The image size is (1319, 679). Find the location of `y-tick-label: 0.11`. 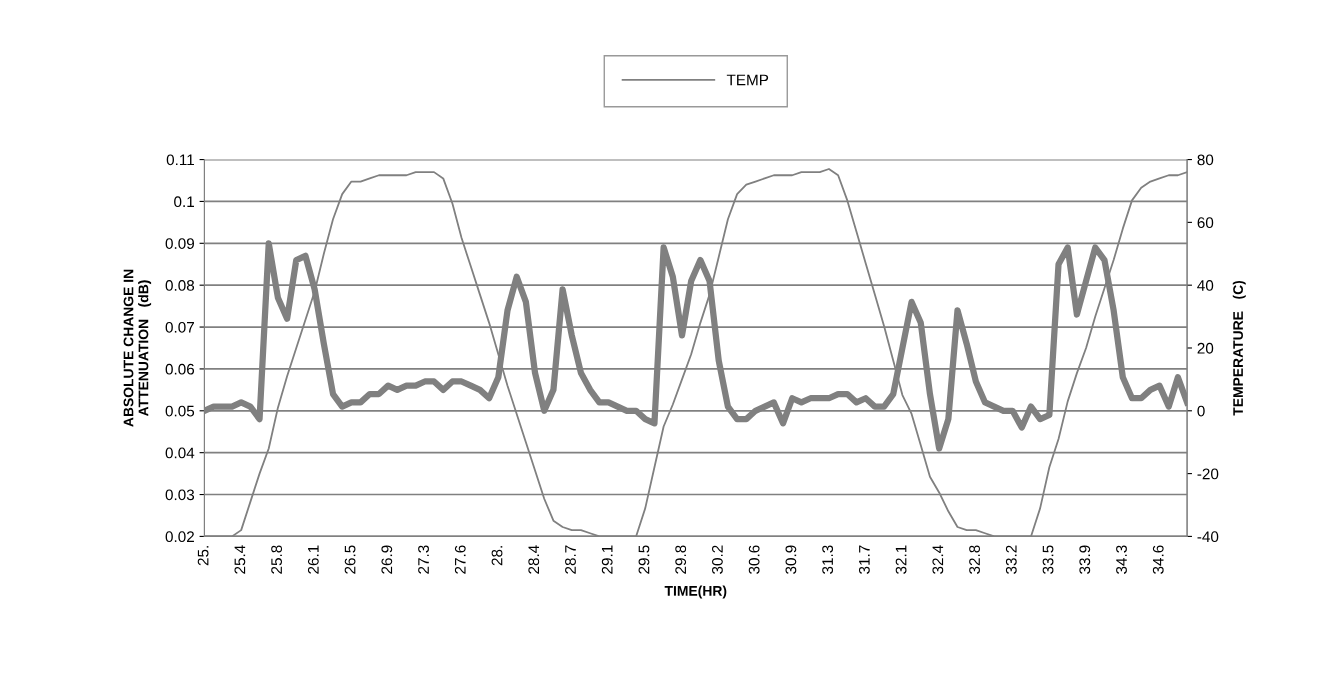

y-tick-label: 0.11 is located at coordinates (180, 160).